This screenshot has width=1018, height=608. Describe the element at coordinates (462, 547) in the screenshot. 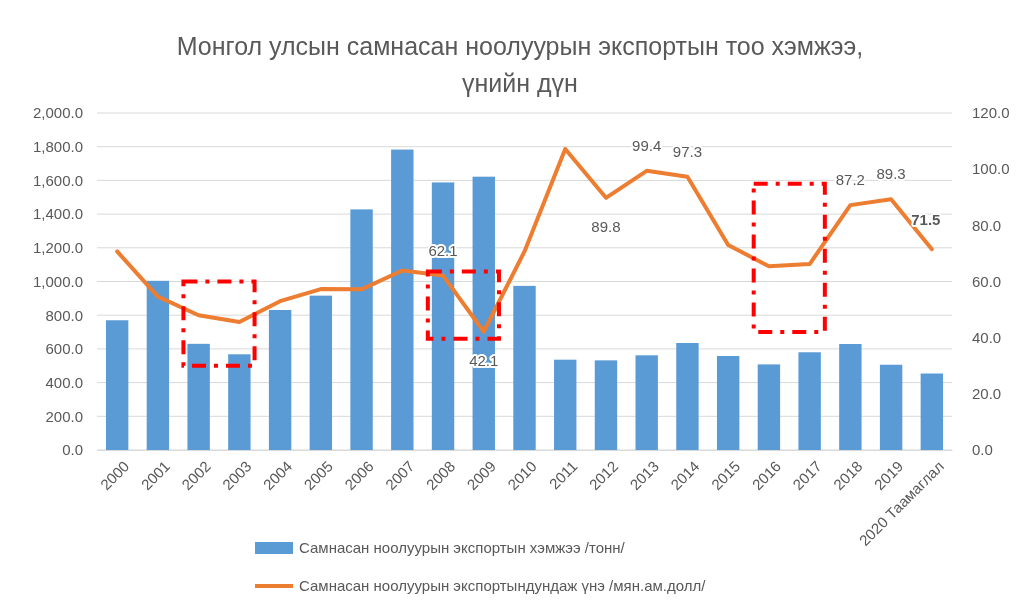

I see `legend-label: Самнасан ноолуурын экспортын хэмжээ /тонн/` at that location.